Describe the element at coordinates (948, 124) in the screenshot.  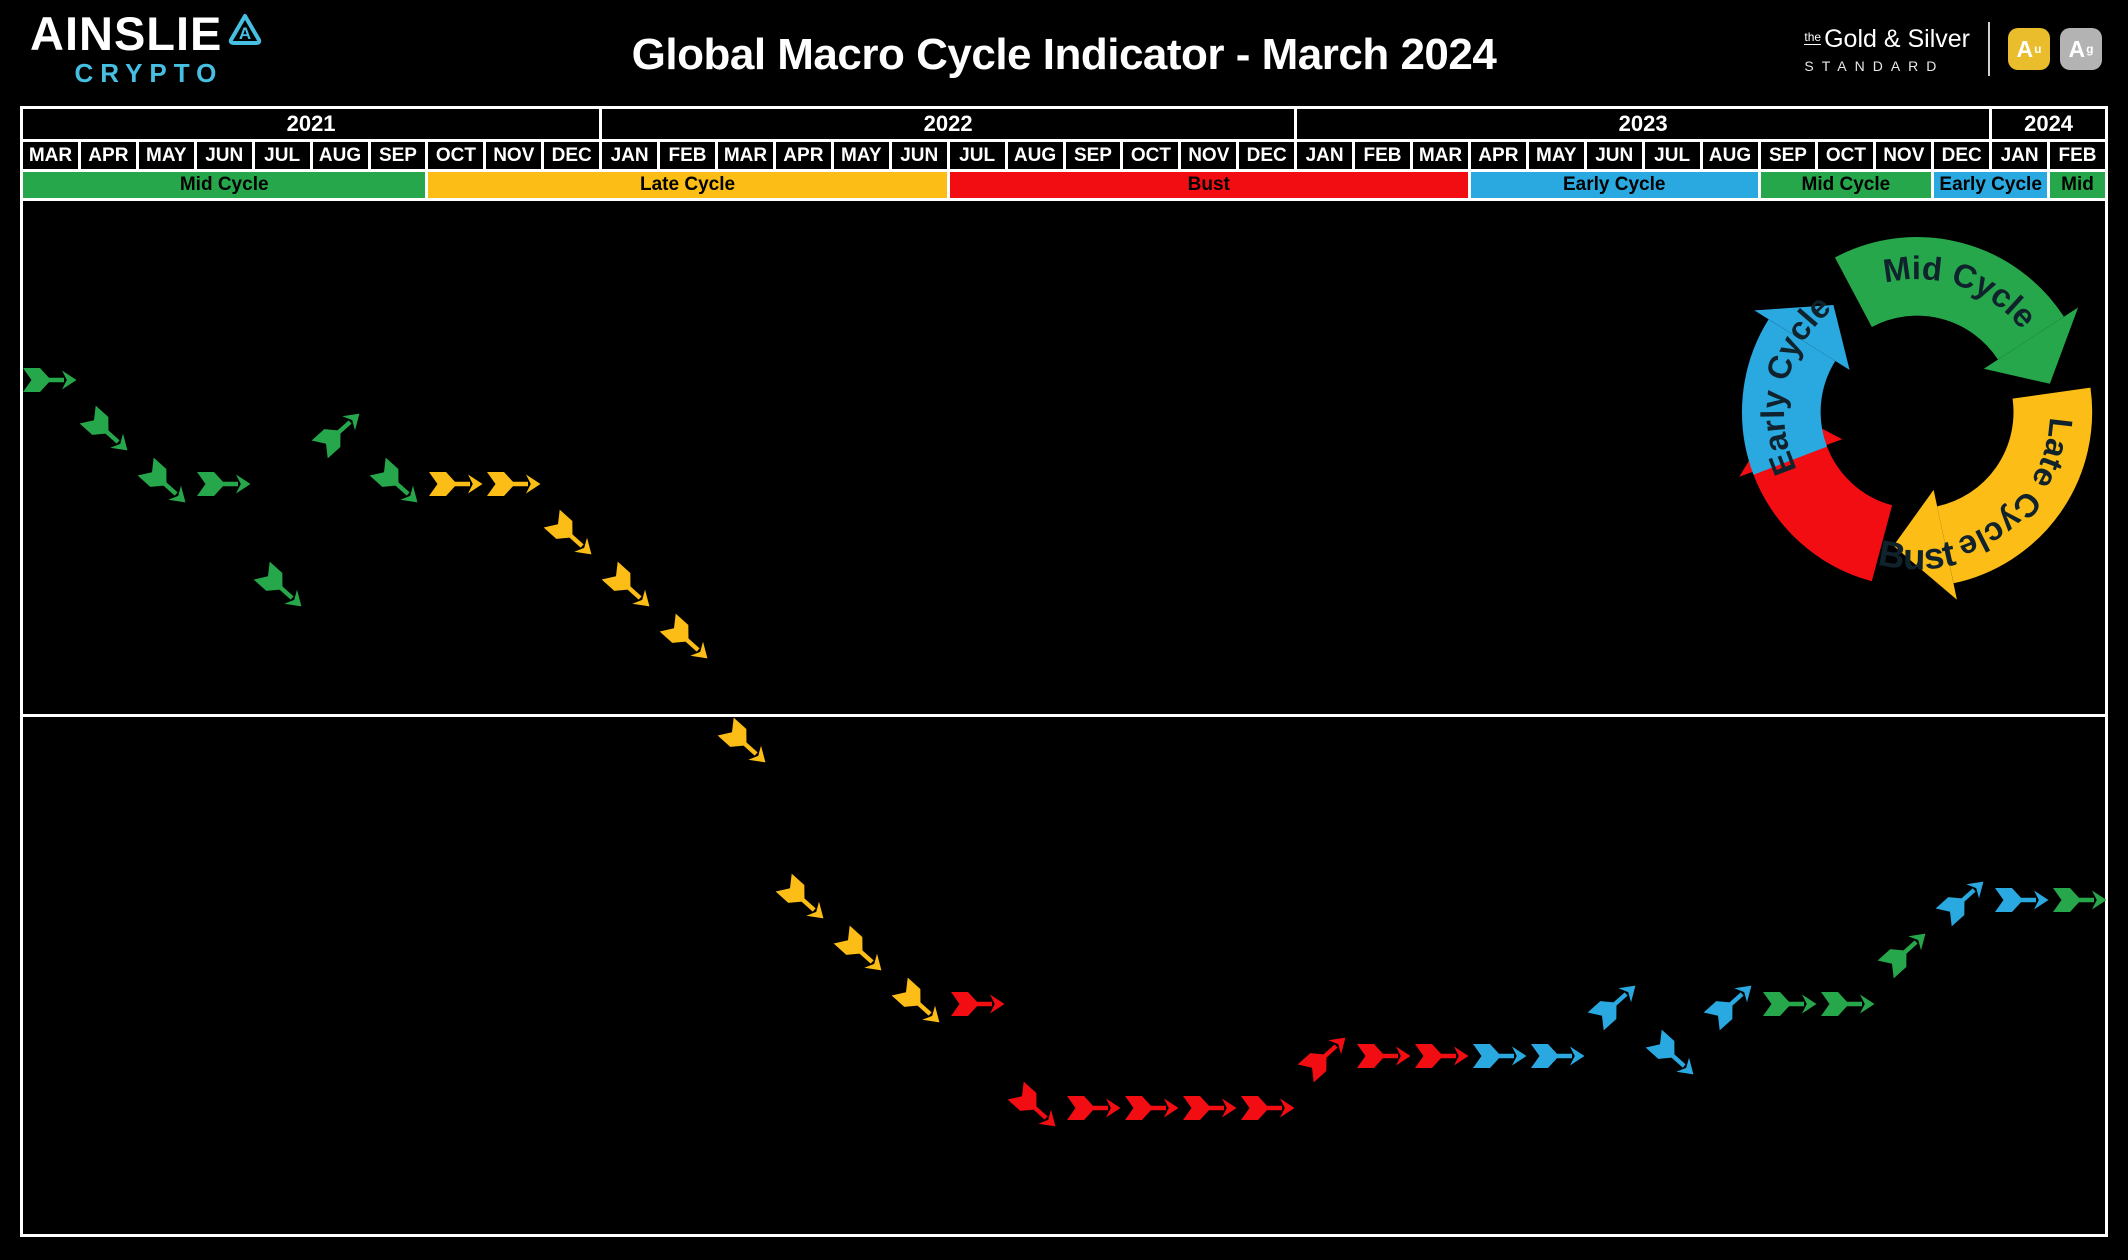
I see `year-cell-2022: 2022` at that location.